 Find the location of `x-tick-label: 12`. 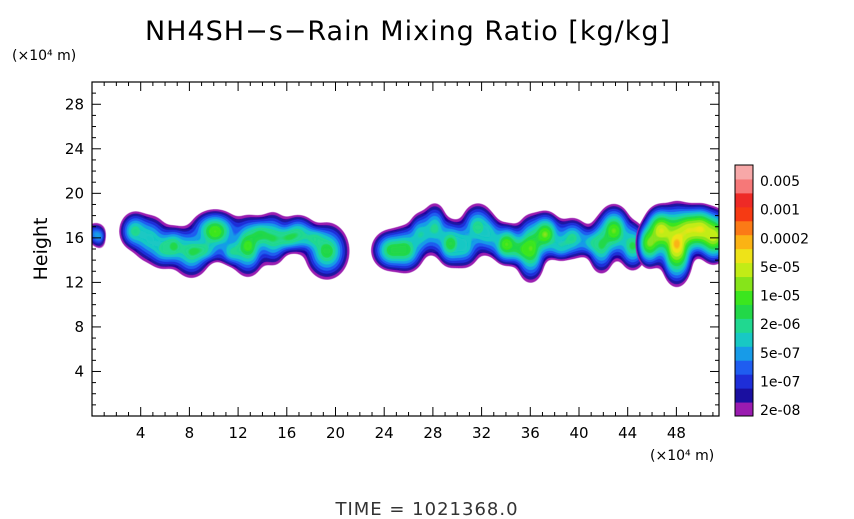

x-tick-label: 12 is located at coordinates (238, 433).